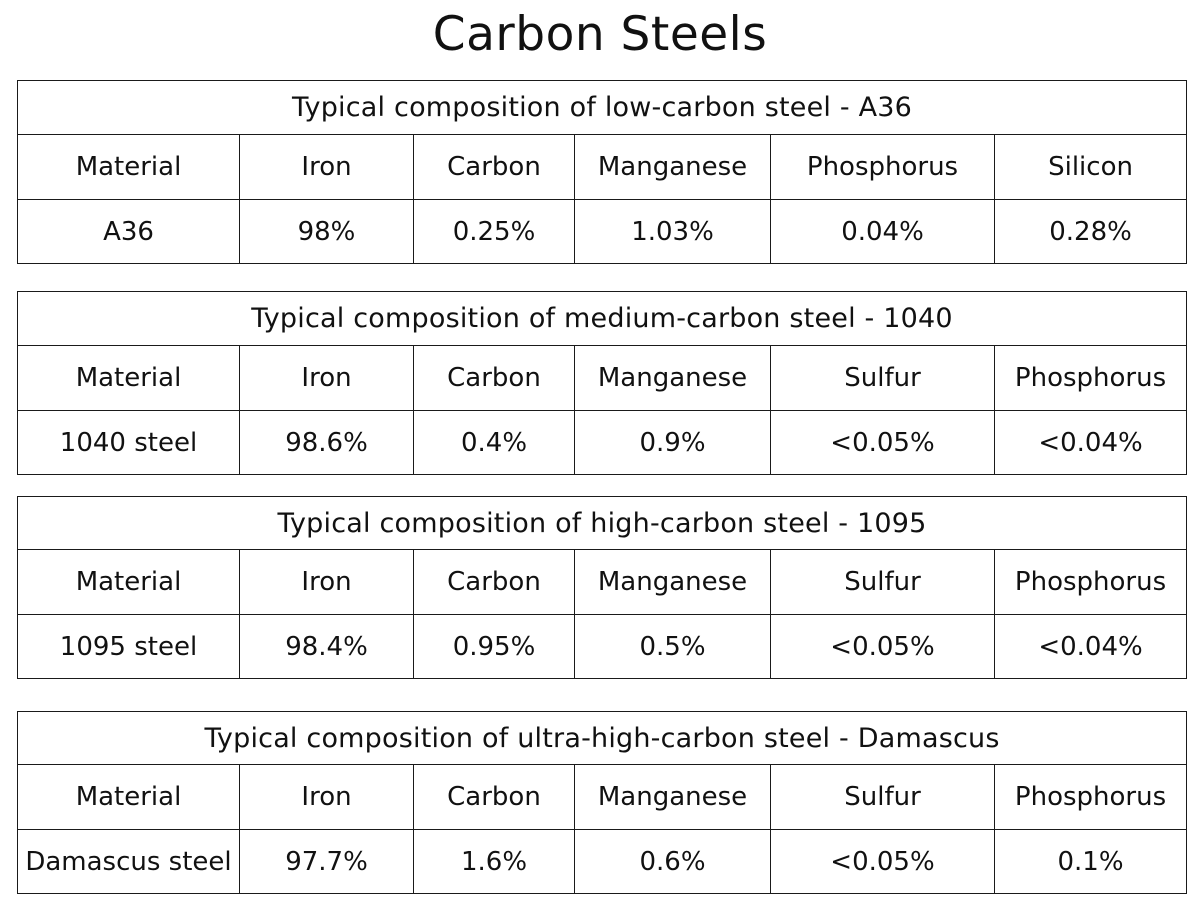 Image resolution: width=1200 pixels, height=907 pixels. I want to click on cell-material: Damascus steel, so click(128, 861).